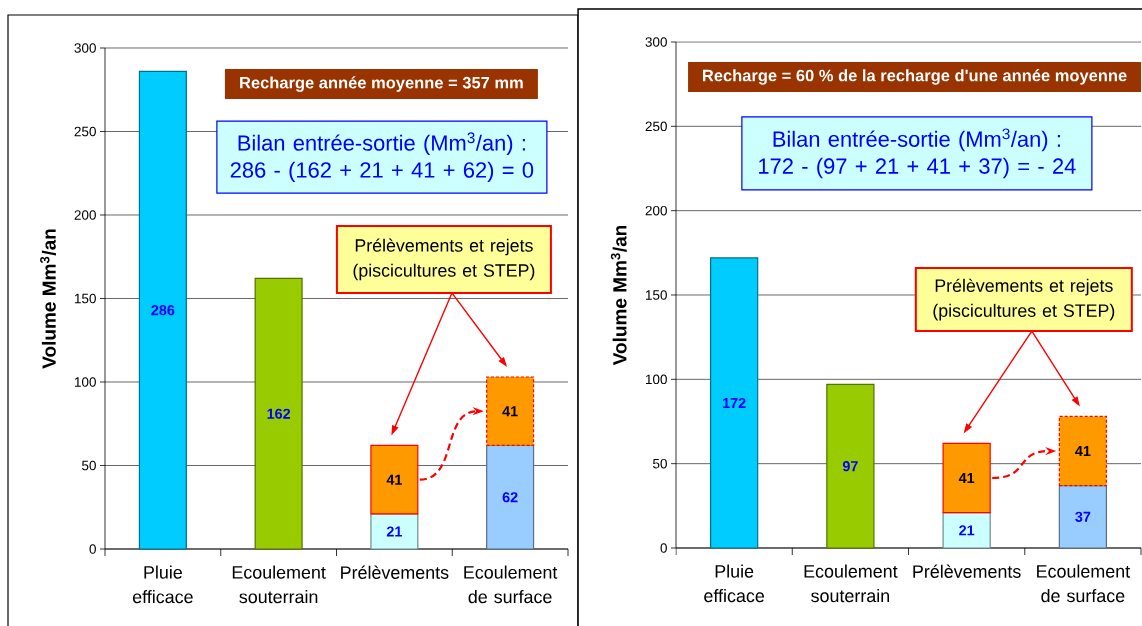 The image size is (1142, 626). I want to click on data-label: 97, so click(850, 466).